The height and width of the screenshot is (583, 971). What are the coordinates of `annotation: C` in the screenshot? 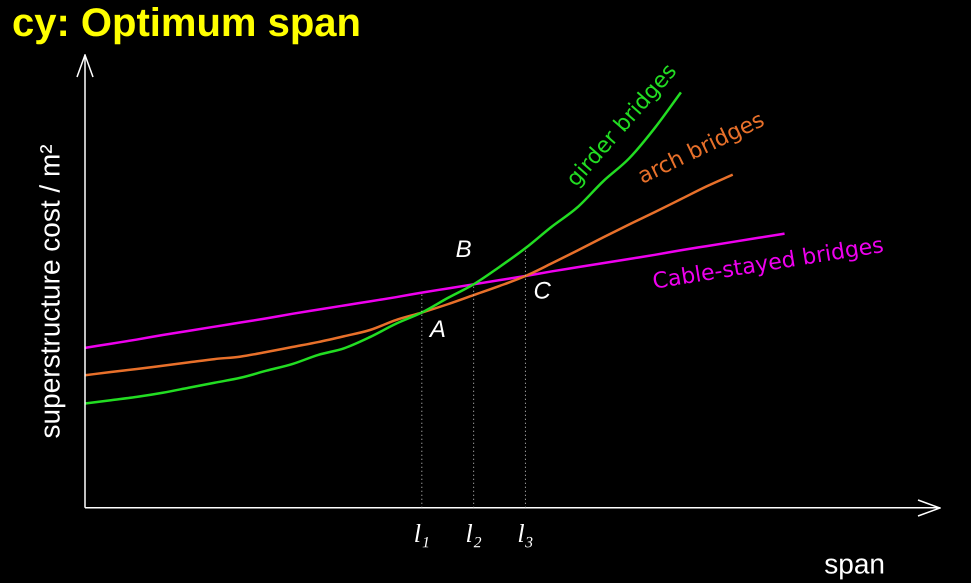 It's located at (542, 291).